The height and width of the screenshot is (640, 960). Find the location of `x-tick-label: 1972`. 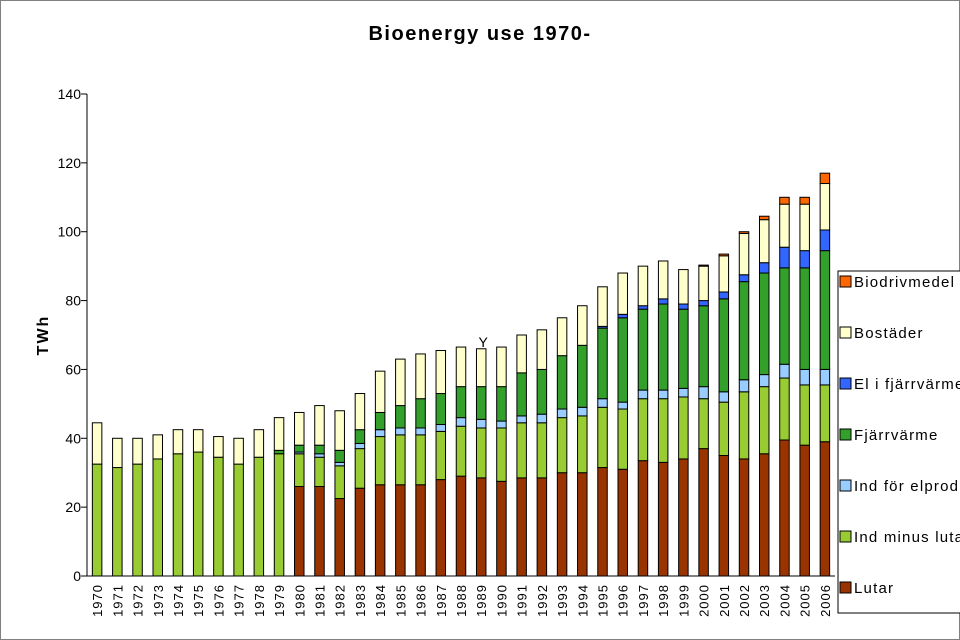

x-tick-label: 1972 is located at coordinates (138, 600).